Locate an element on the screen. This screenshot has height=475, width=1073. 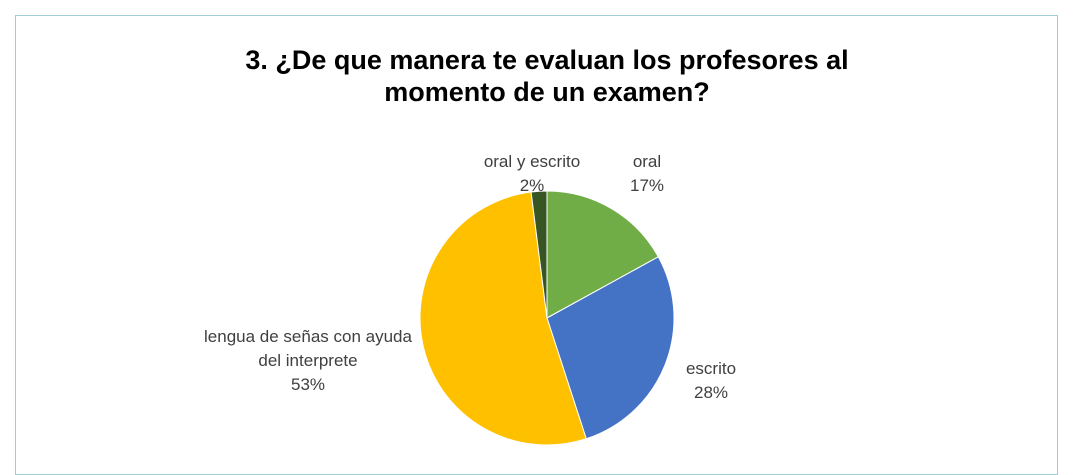
chart is located at coordinates (547, 318).